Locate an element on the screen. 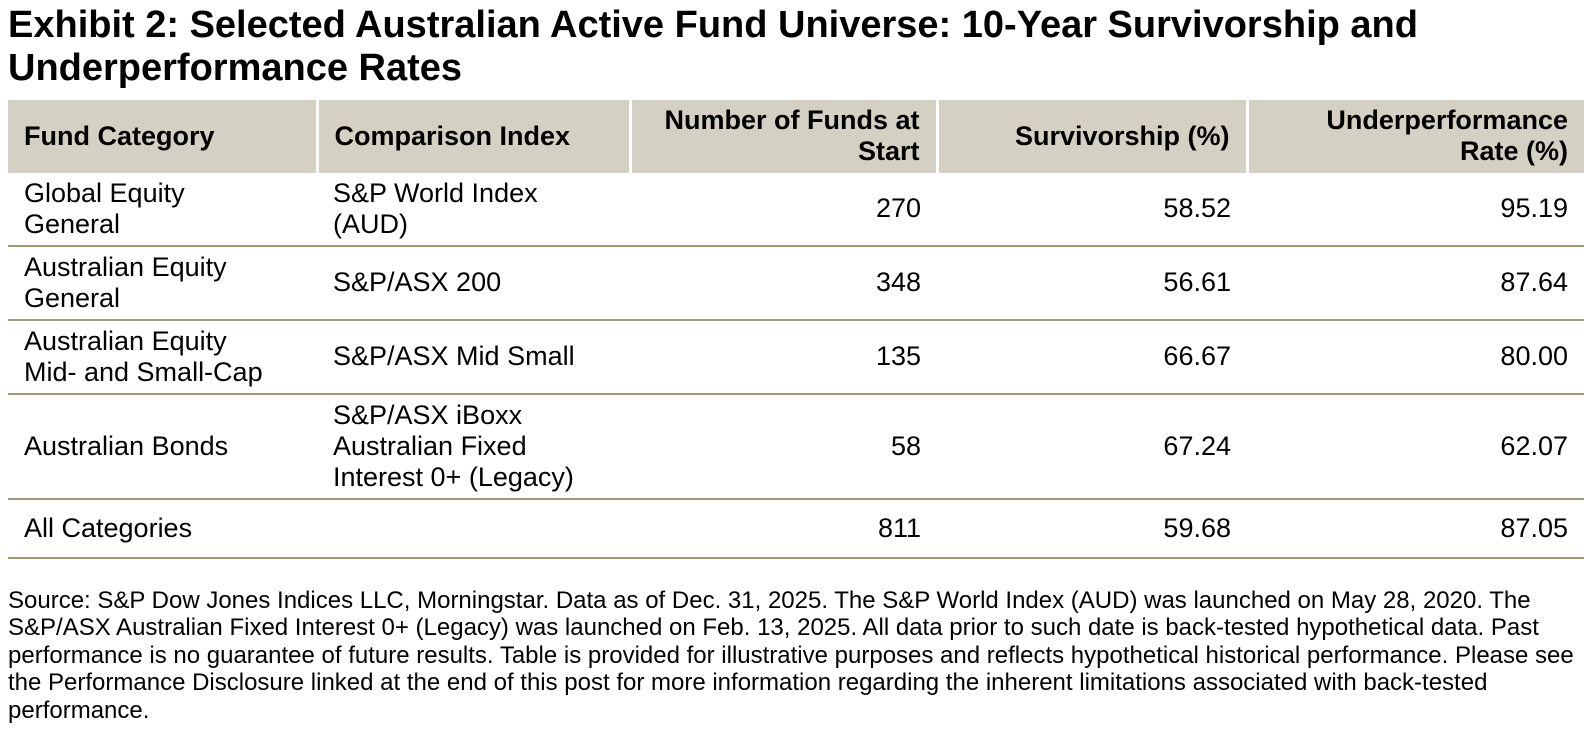 Image resolution: width=1594 pixels, height=742 pixels. cell-comparison-index is located at coordinates (473, 528).